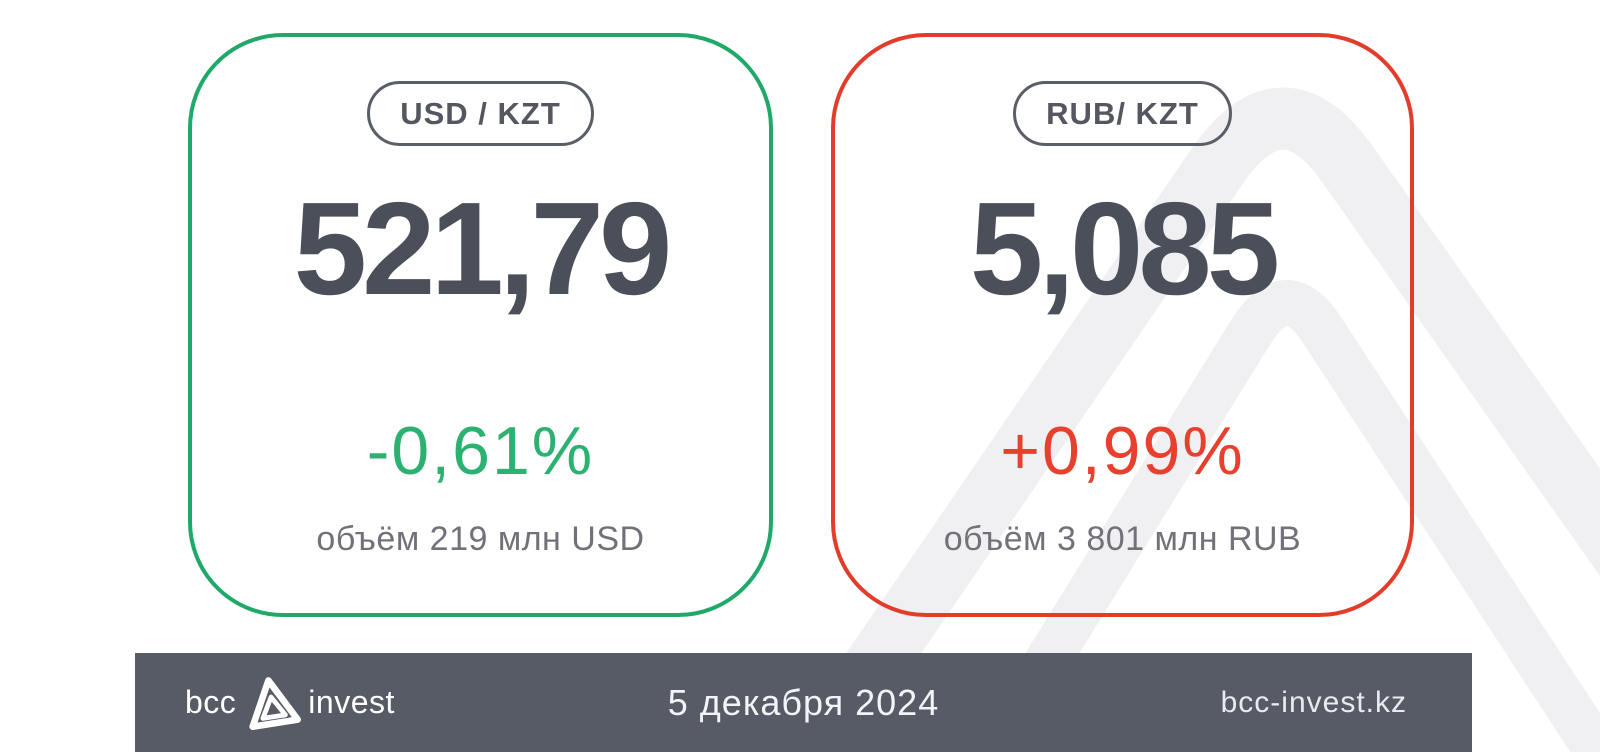  What do you see at coordinates (1122, 538) in the screenshot?
I see `volume-label: объём 3 801 млн RUB` at bounding box center [1122, 538].